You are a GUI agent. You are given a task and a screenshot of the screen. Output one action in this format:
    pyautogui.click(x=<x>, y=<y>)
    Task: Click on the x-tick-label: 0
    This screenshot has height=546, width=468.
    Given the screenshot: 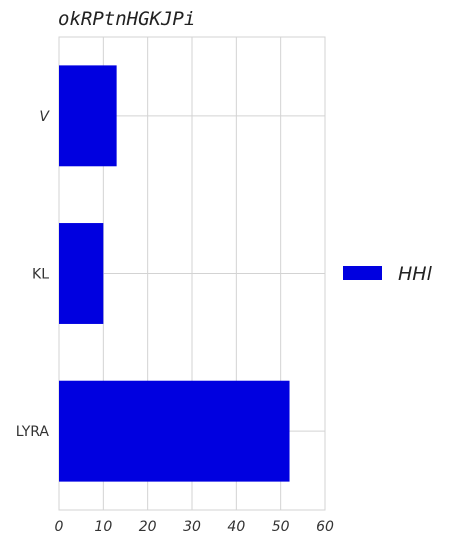 What is the action you would take?
    pyautogui.click(x=59, y=527)
    